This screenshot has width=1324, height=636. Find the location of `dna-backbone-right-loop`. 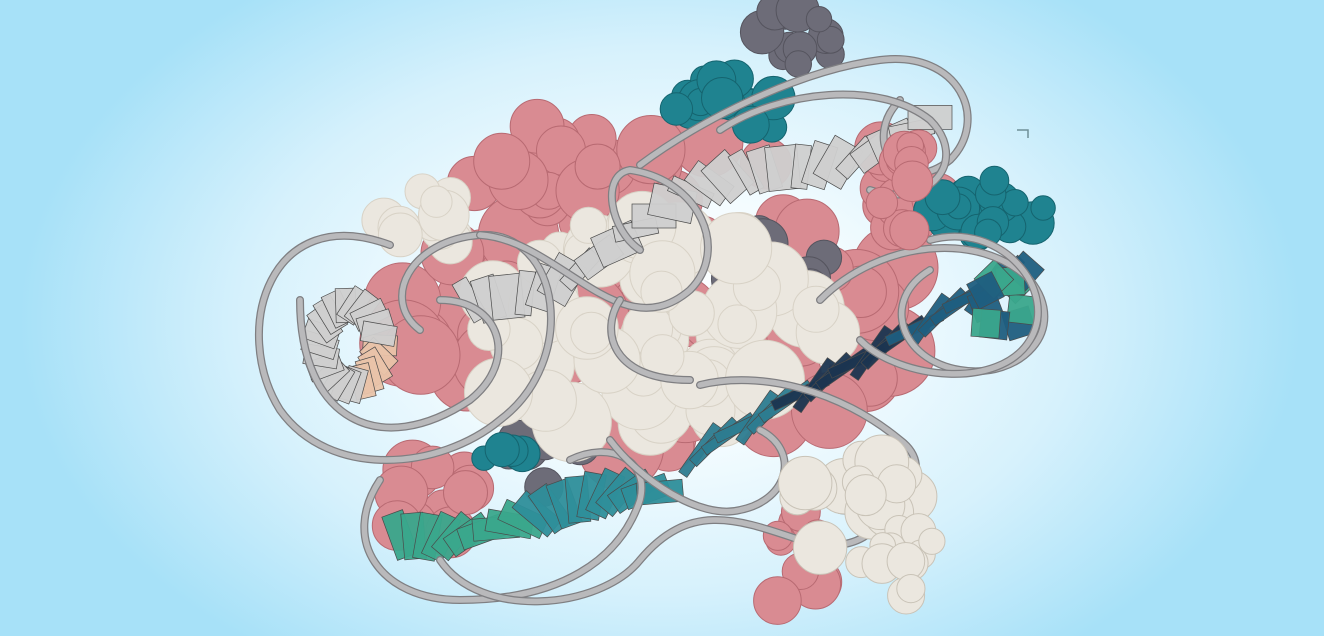

dna-backbone-right-loop is located at coordinates (932, 309).